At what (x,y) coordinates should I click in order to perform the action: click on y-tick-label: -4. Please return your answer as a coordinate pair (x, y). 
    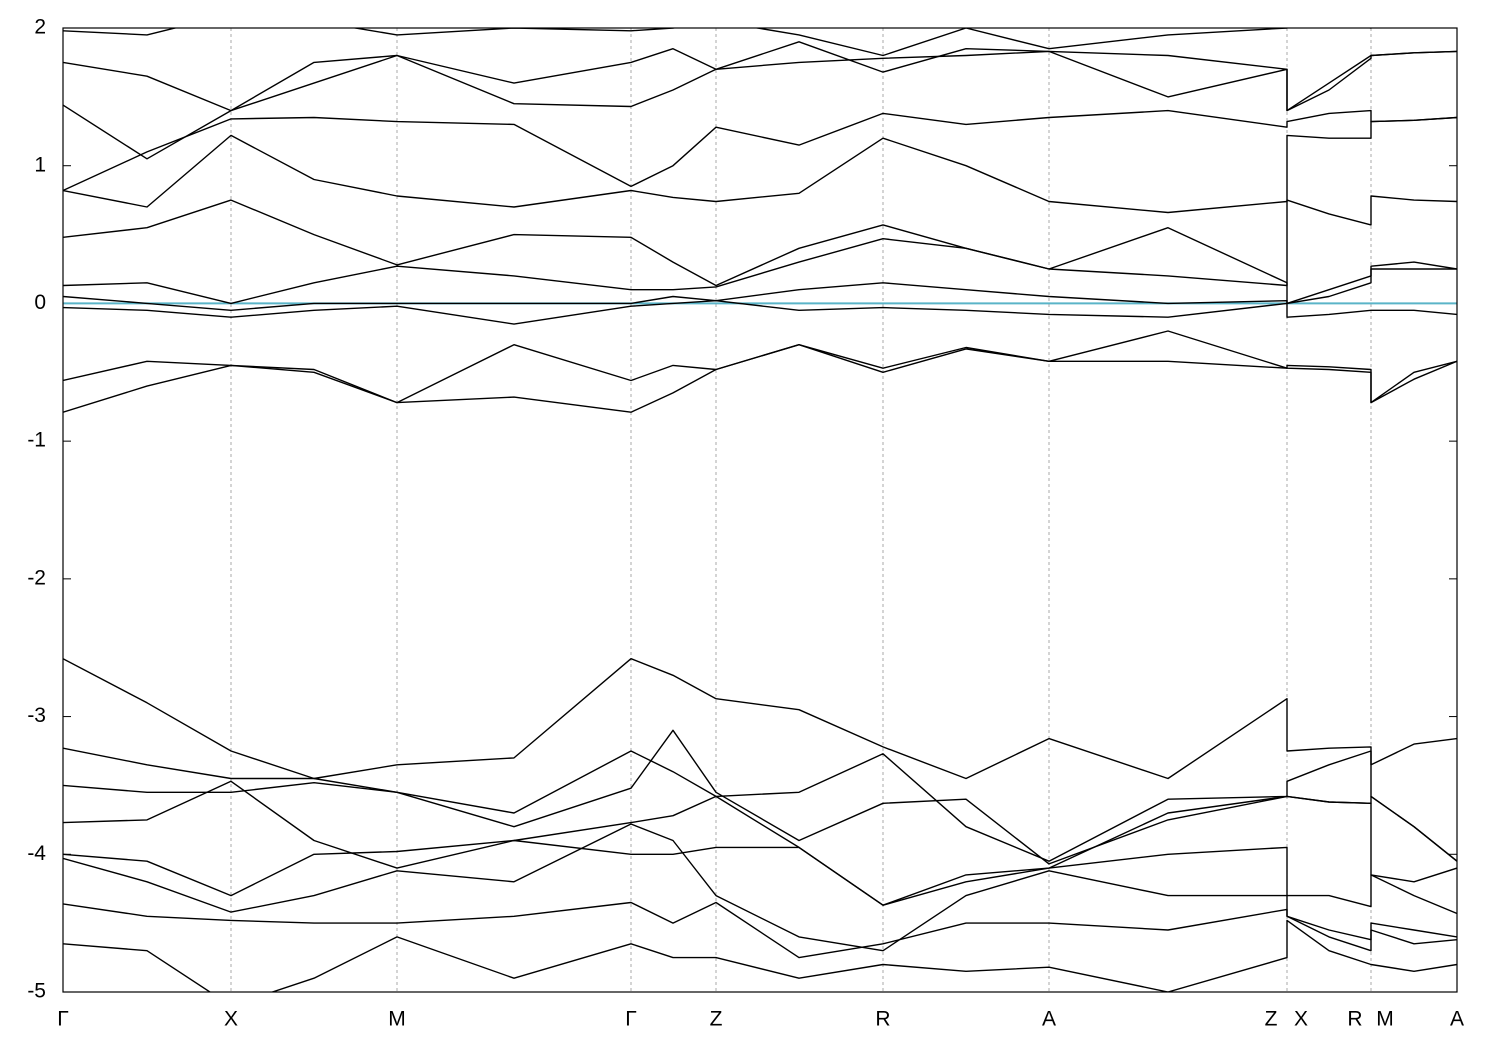
    Looking at the image, I should click on (36, 853).